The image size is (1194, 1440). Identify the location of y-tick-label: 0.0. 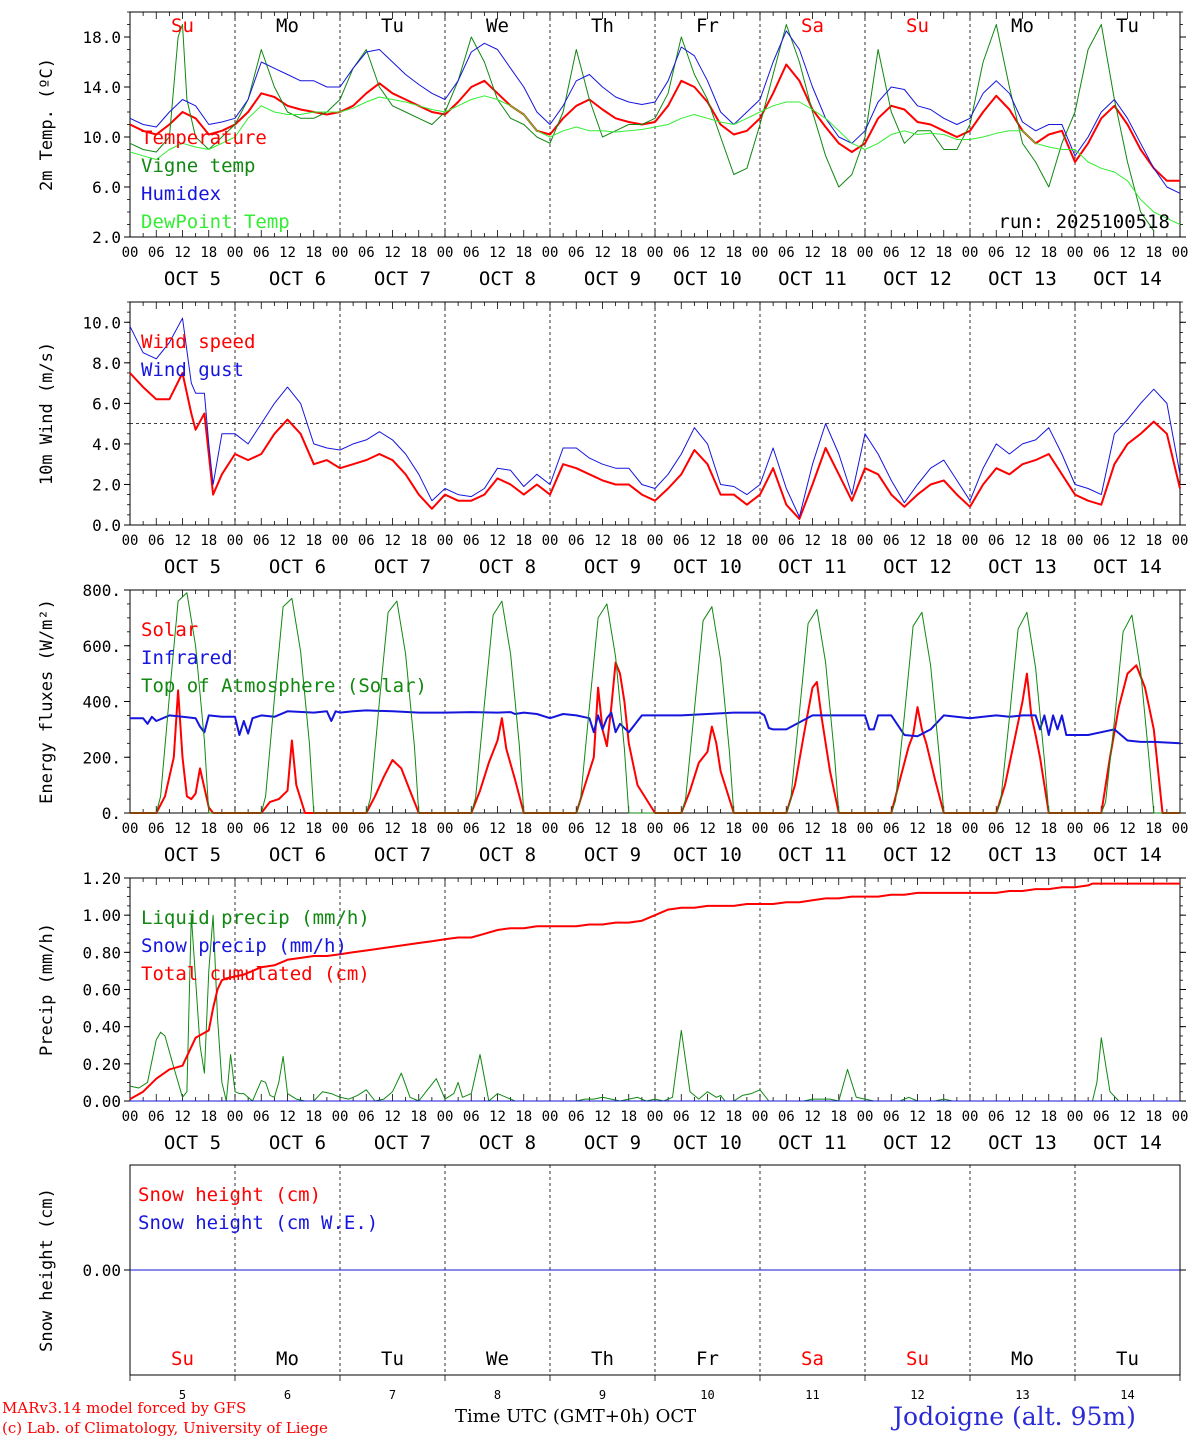
(106, 525).